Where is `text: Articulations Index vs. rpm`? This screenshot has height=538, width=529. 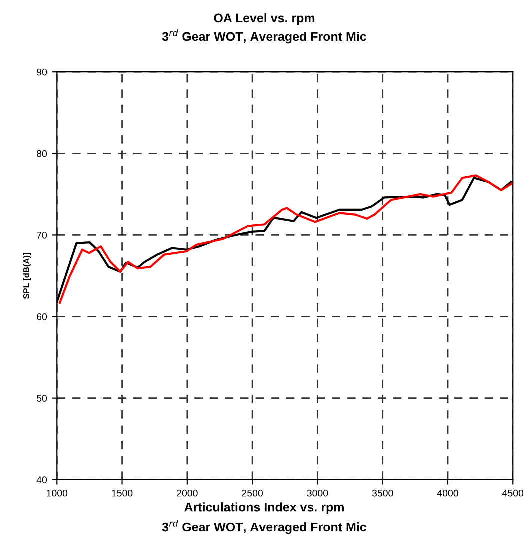 text: Articulations Index vs. rpm is located at coordinates (264, 508).